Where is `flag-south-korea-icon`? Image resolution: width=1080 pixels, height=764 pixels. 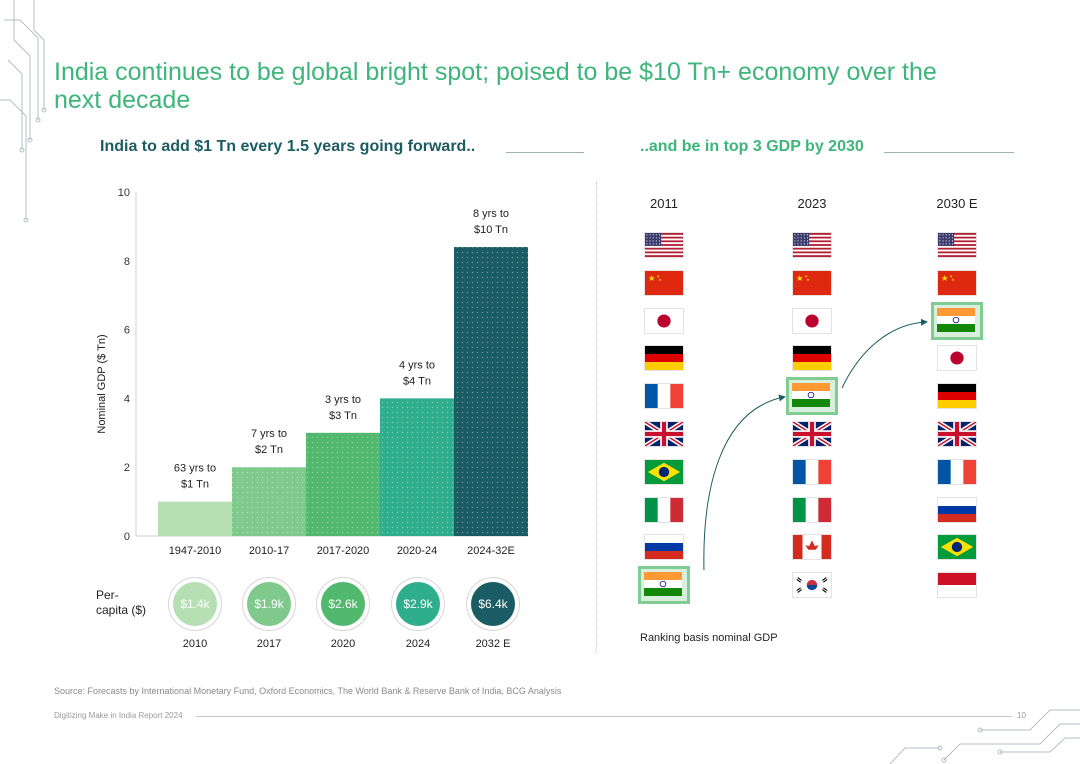 flag-south-korea-icon is located at coordinates (812, 585).